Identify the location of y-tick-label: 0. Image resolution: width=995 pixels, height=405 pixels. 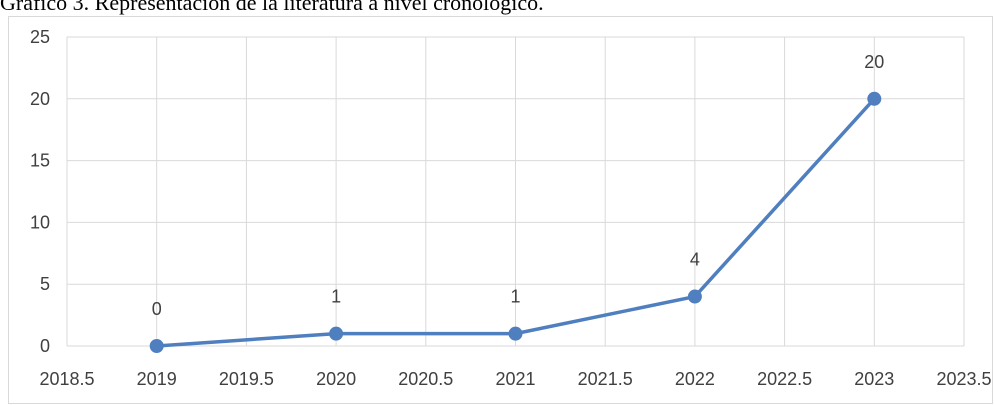
(45, 346).